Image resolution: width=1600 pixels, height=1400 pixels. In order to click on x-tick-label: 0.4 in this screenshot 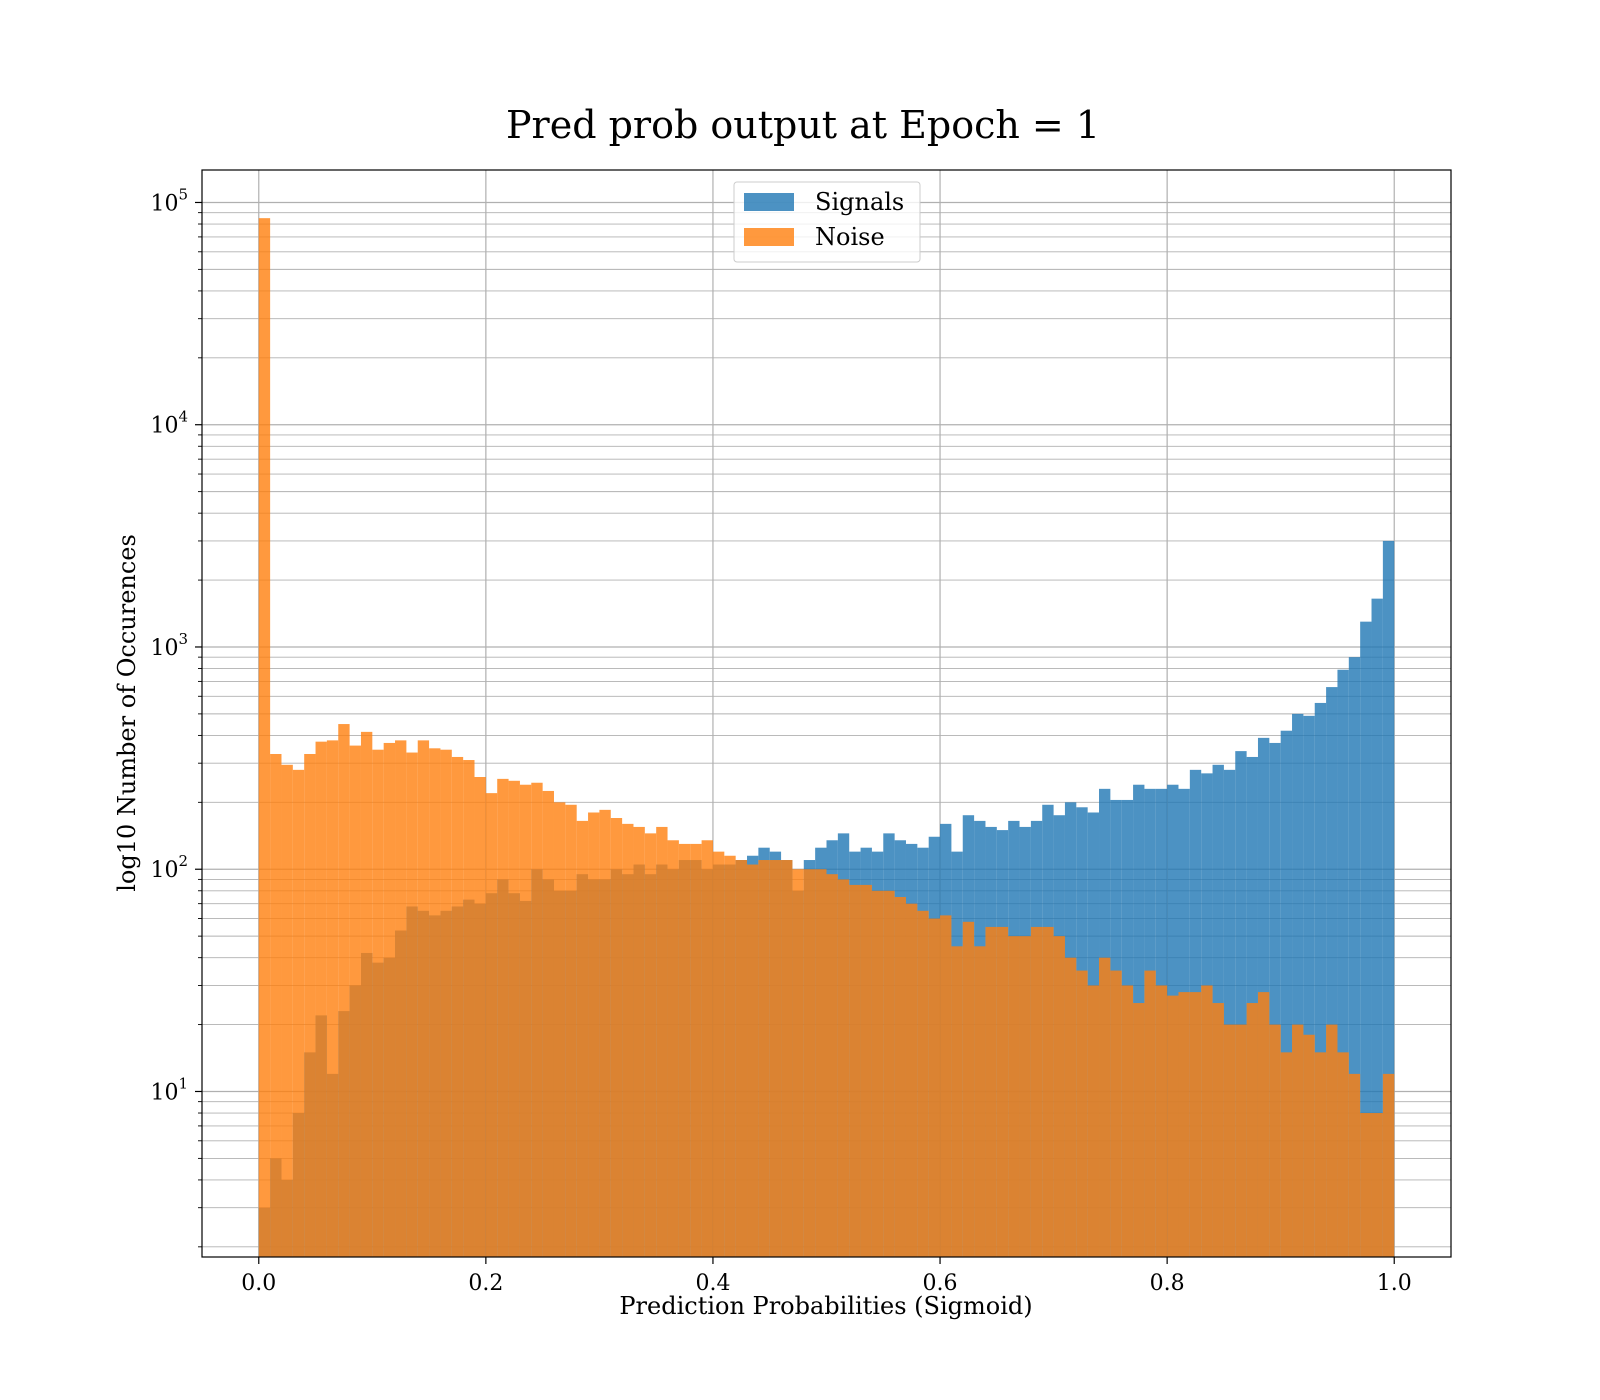, I will do `click(712, 1283)`.